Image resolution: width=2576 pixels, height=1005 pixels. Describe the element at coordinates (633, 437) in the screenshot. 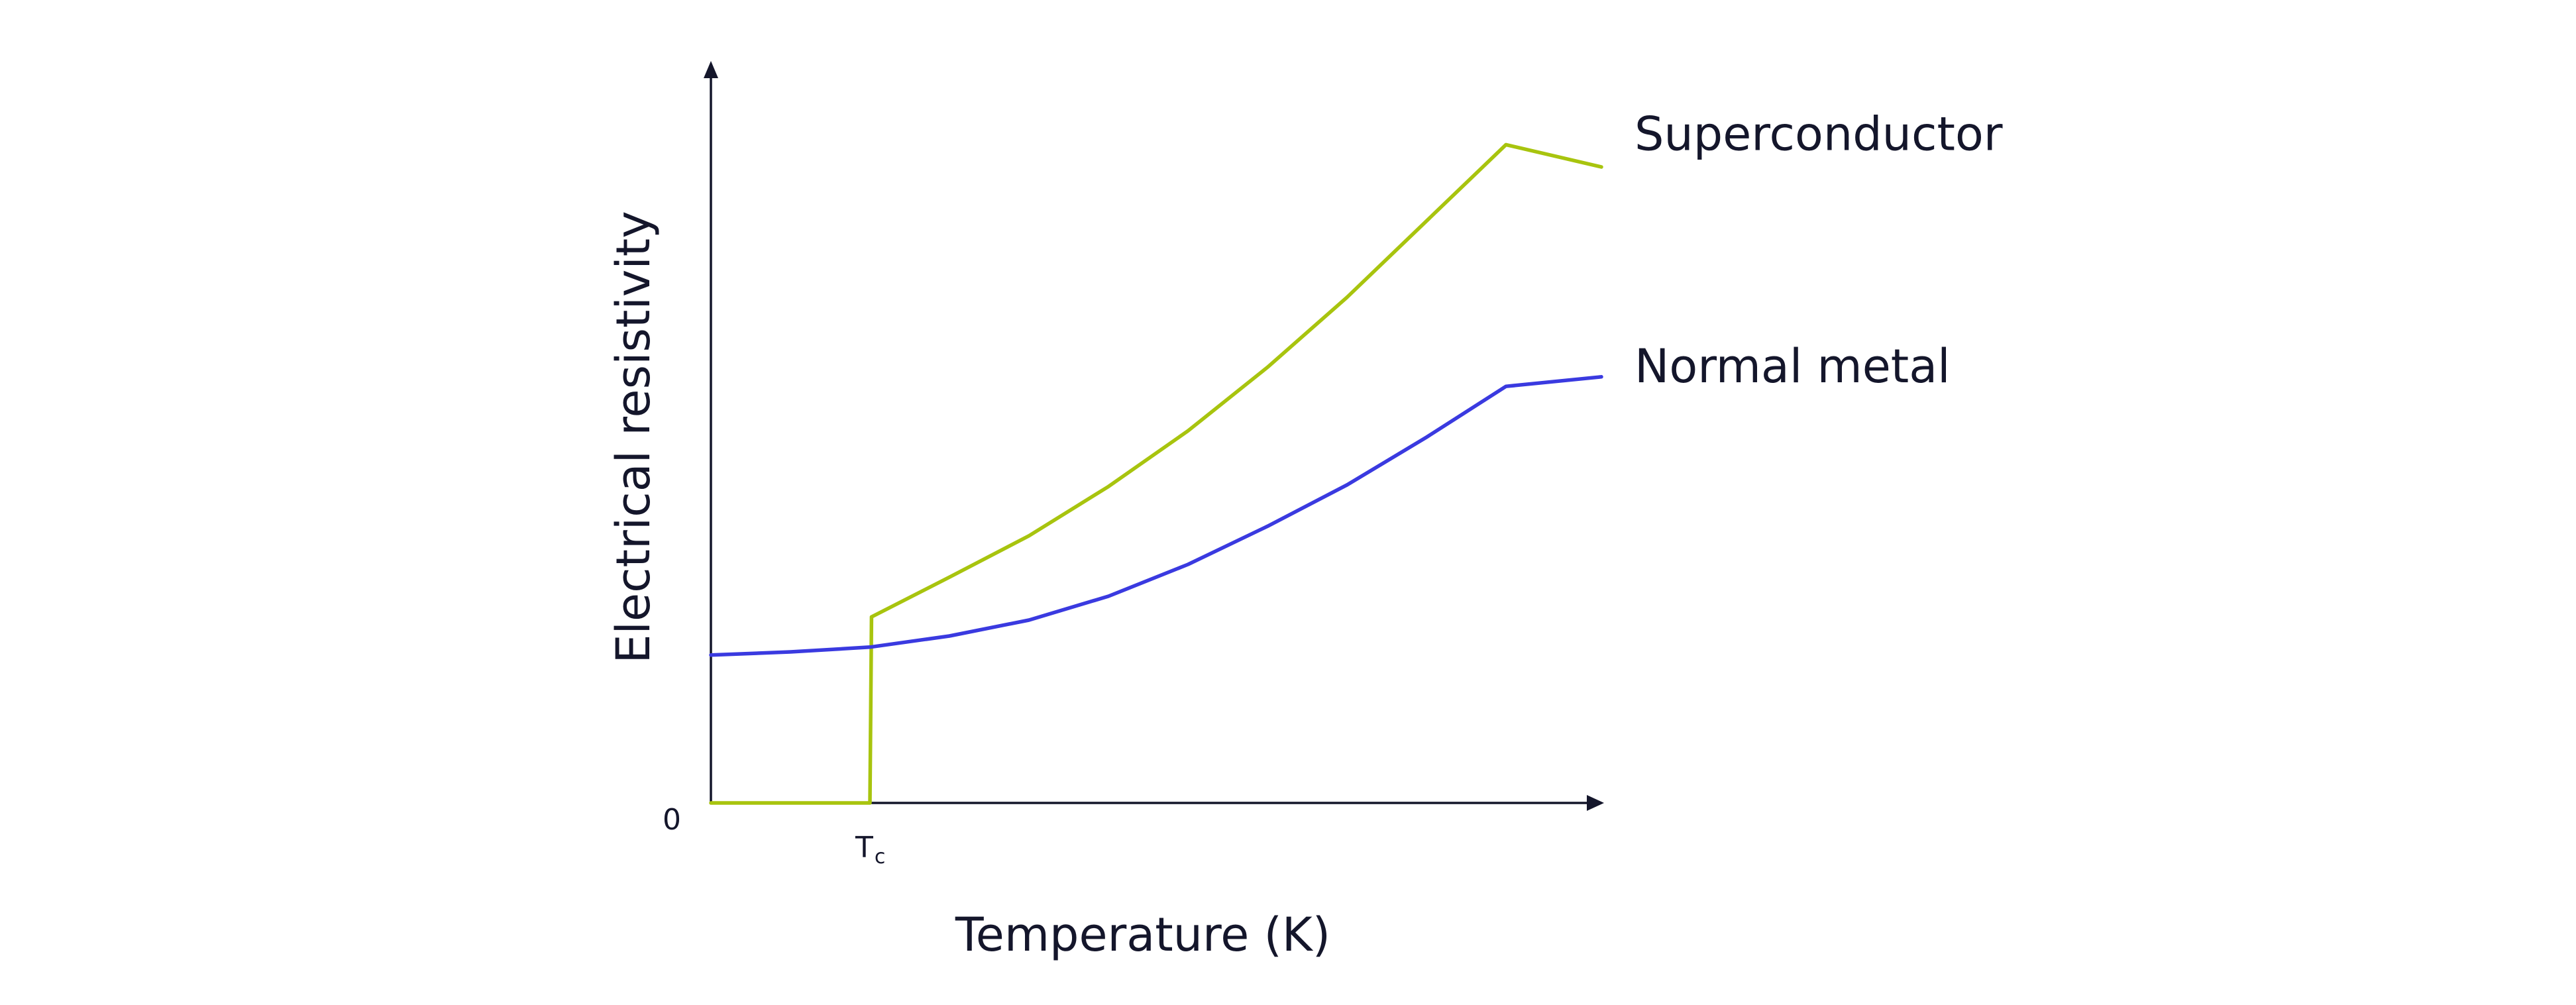

I see `y-axis-label: Electrical resistivity` at that location.